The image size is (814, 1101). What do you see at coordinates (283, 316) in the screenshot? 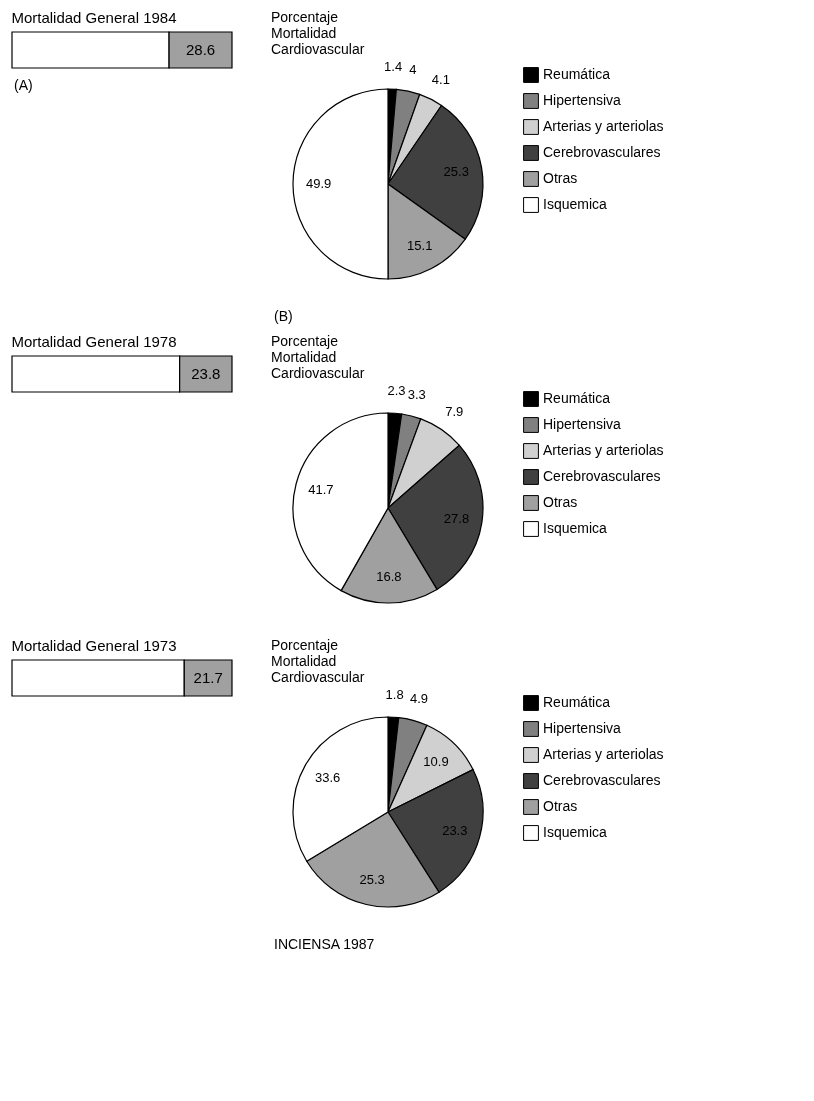
I see `text: (B)` at bounding box center [283, 316].